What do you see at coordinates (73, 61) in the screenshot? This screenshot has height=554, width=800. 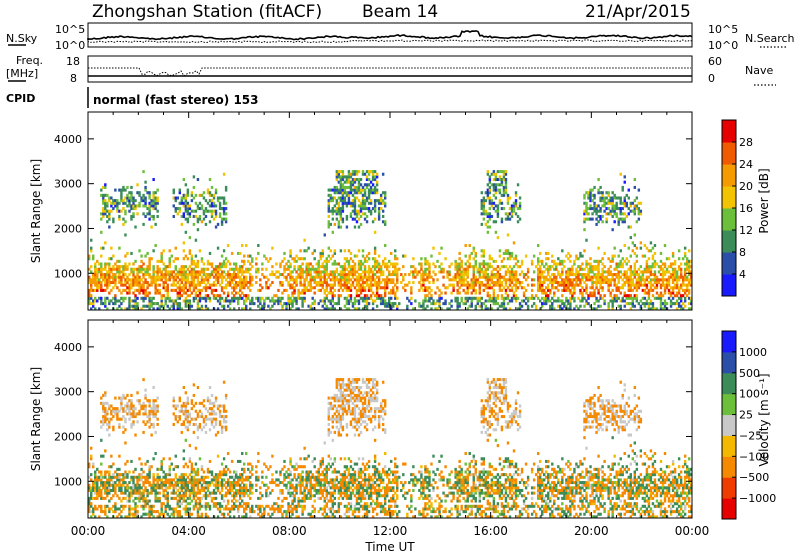 I see `freq-tick-top: 18` at bounding box center [73, 61].